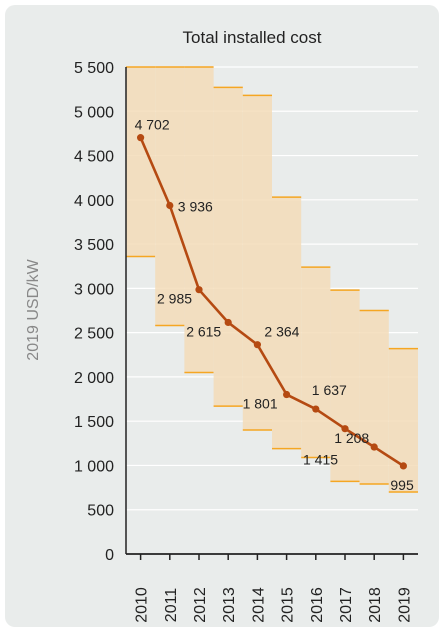 Image resolution: width=446 pixels, height=634 pixels. Describe the element at coordinates (402, 485) in the screenshot. I see `data-label: 995` at that location.